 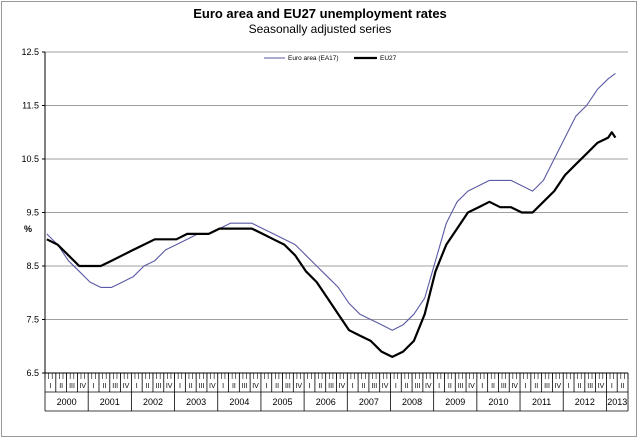 I want to click on year-label: 2011, so click(x=541, y=402).